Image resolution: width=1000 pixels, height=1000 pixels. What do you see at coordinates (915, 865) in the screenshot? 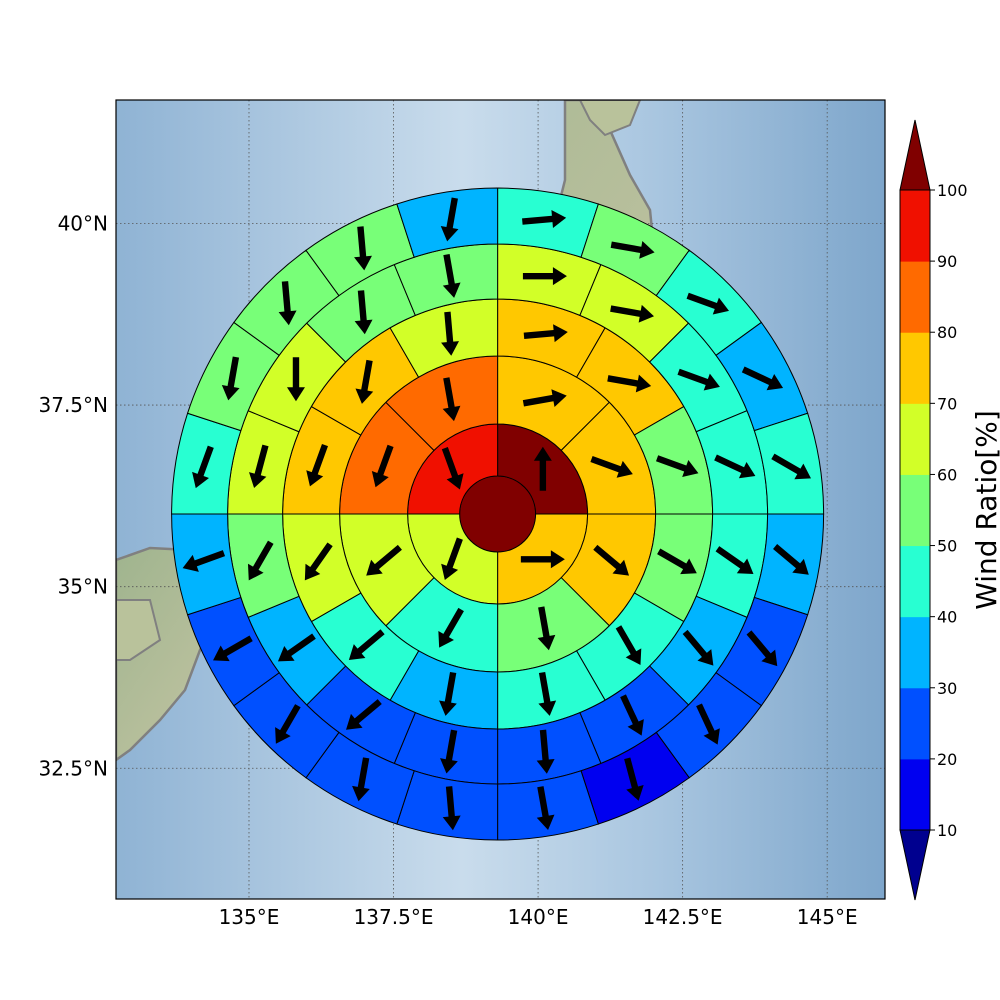
I see `colorbar-under-arrow` at bounding box center [915, 865].